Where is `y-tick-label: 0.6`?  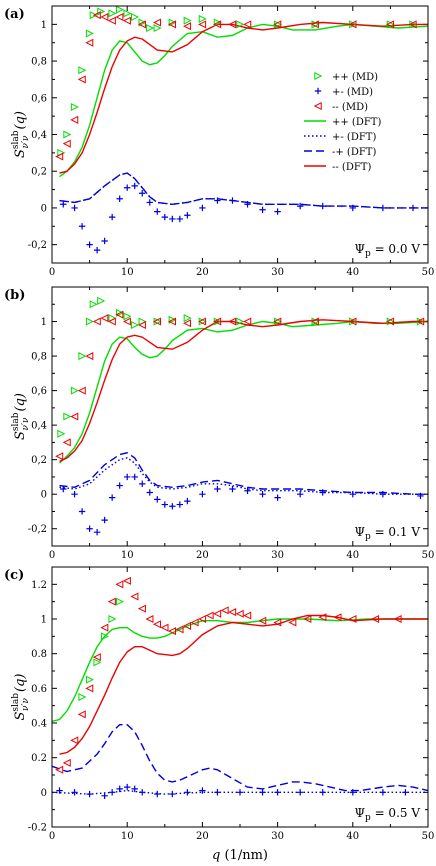
y-tick-label: 0.6 is located at coordinates (39, 689).